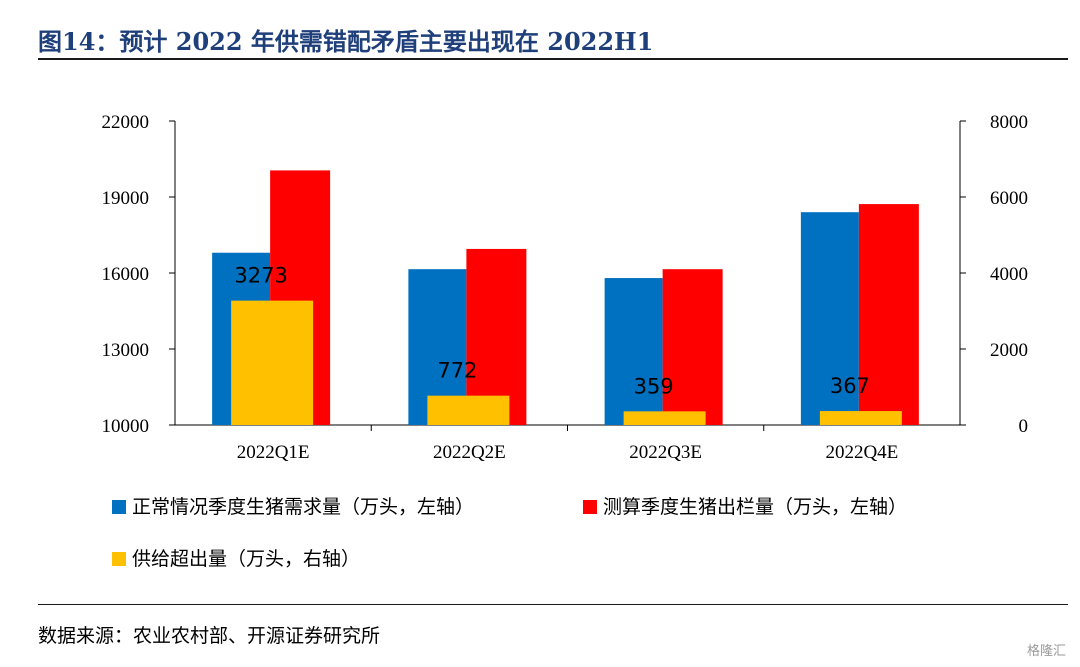 The height and width of the screenshot is (667, 1080). I want to click on chart-title: 图14：预计 2022 年供需错配矛盾主要出现在 2022H1, so click(346, 41).